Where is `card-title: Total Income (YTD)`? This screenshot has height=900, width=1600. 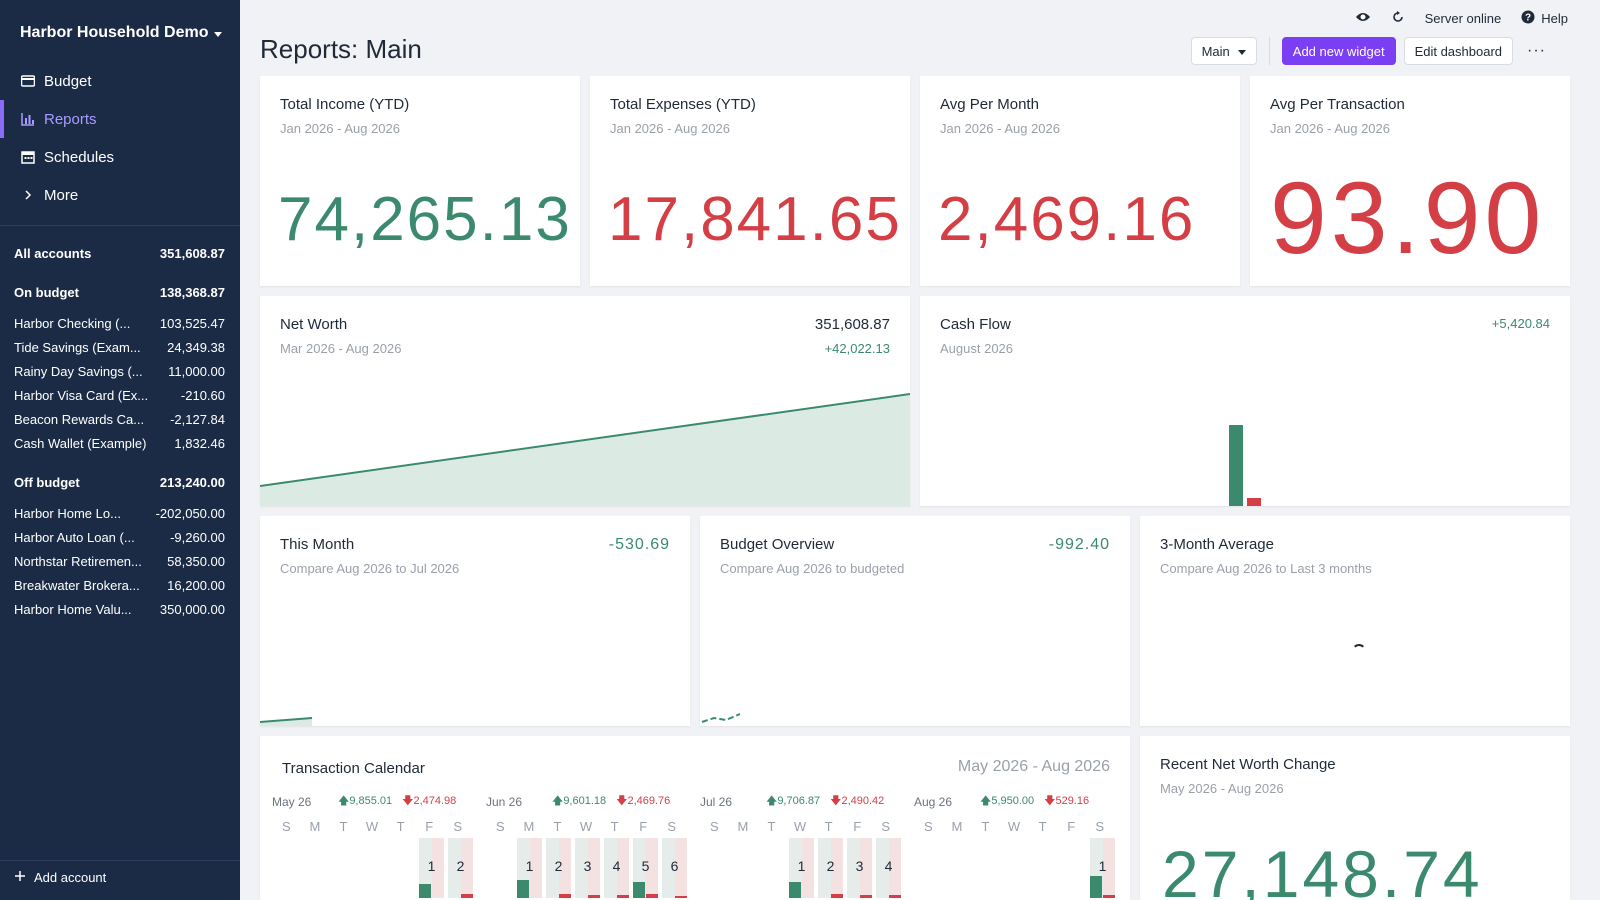 card-title: Total Income (YTD) is located at coordinates (345, 104).